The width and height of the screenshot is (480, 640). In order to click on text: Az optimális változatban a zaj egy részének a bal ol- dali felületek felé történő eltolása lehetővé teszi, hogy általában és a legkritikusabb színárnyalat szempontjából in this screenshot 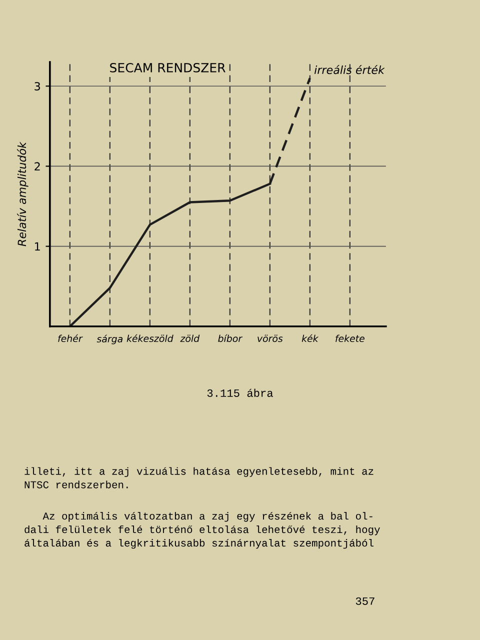, I will do `click(202, 530)`.